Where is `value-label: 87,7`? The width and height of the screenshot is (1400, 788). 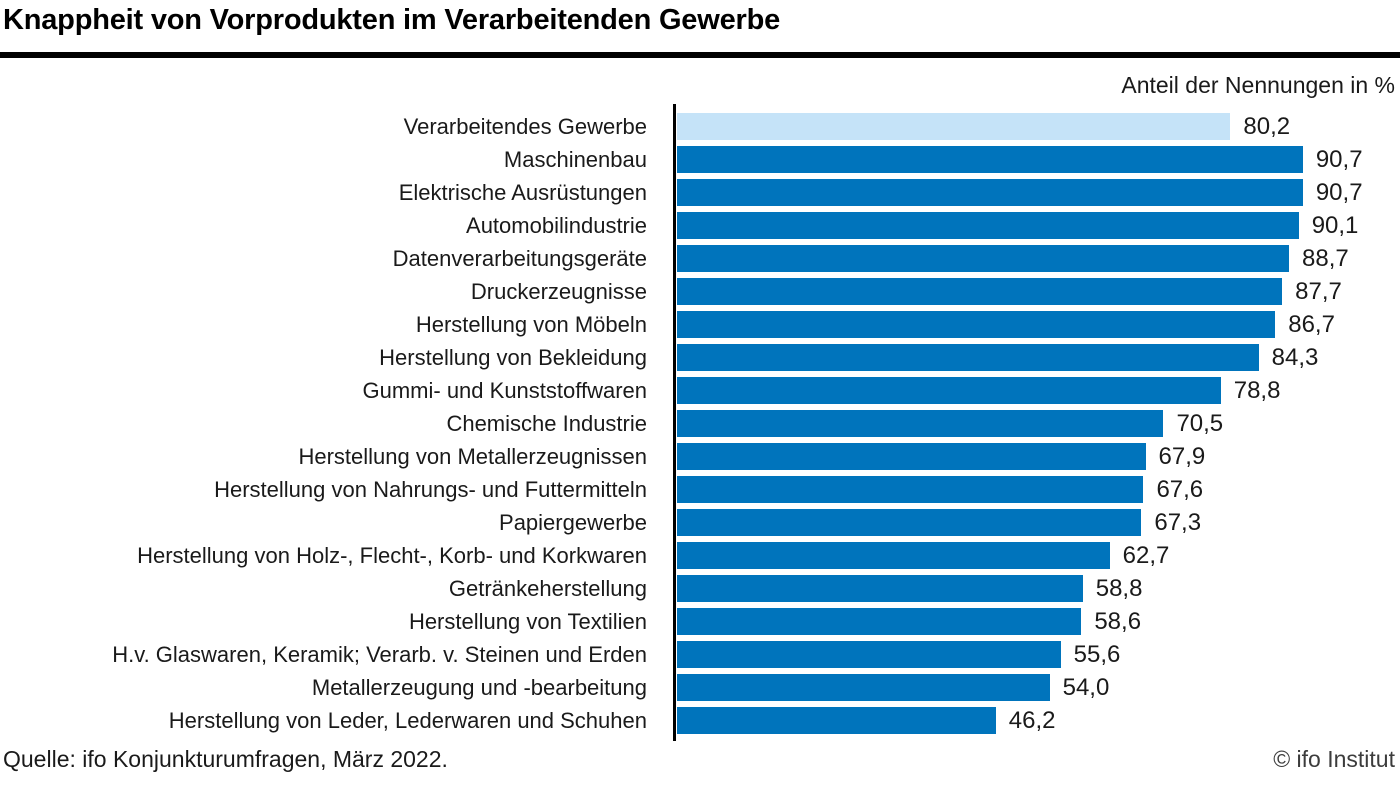
value-label: 87,7 is located at coordinates (1318, 291).